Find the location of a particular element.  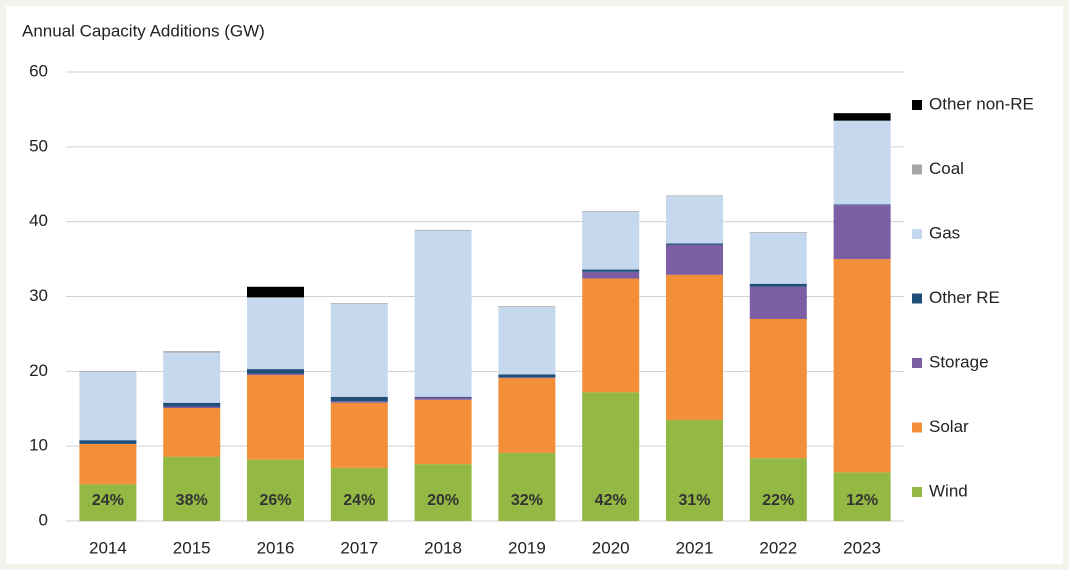

legend-label: Storage is located at coordinates (959, 361).